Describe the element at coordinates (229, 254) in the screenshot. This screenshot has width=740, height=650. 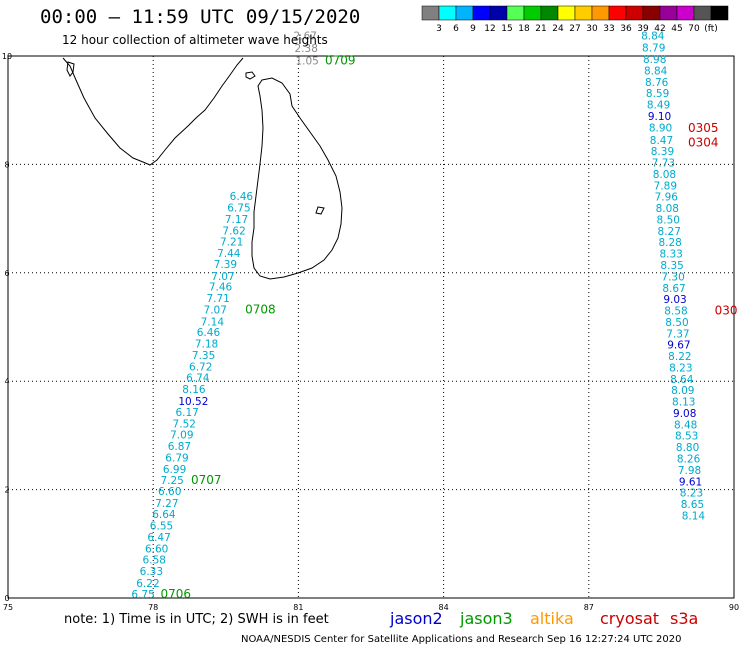
I see `swh-value: 7.44` at that location.